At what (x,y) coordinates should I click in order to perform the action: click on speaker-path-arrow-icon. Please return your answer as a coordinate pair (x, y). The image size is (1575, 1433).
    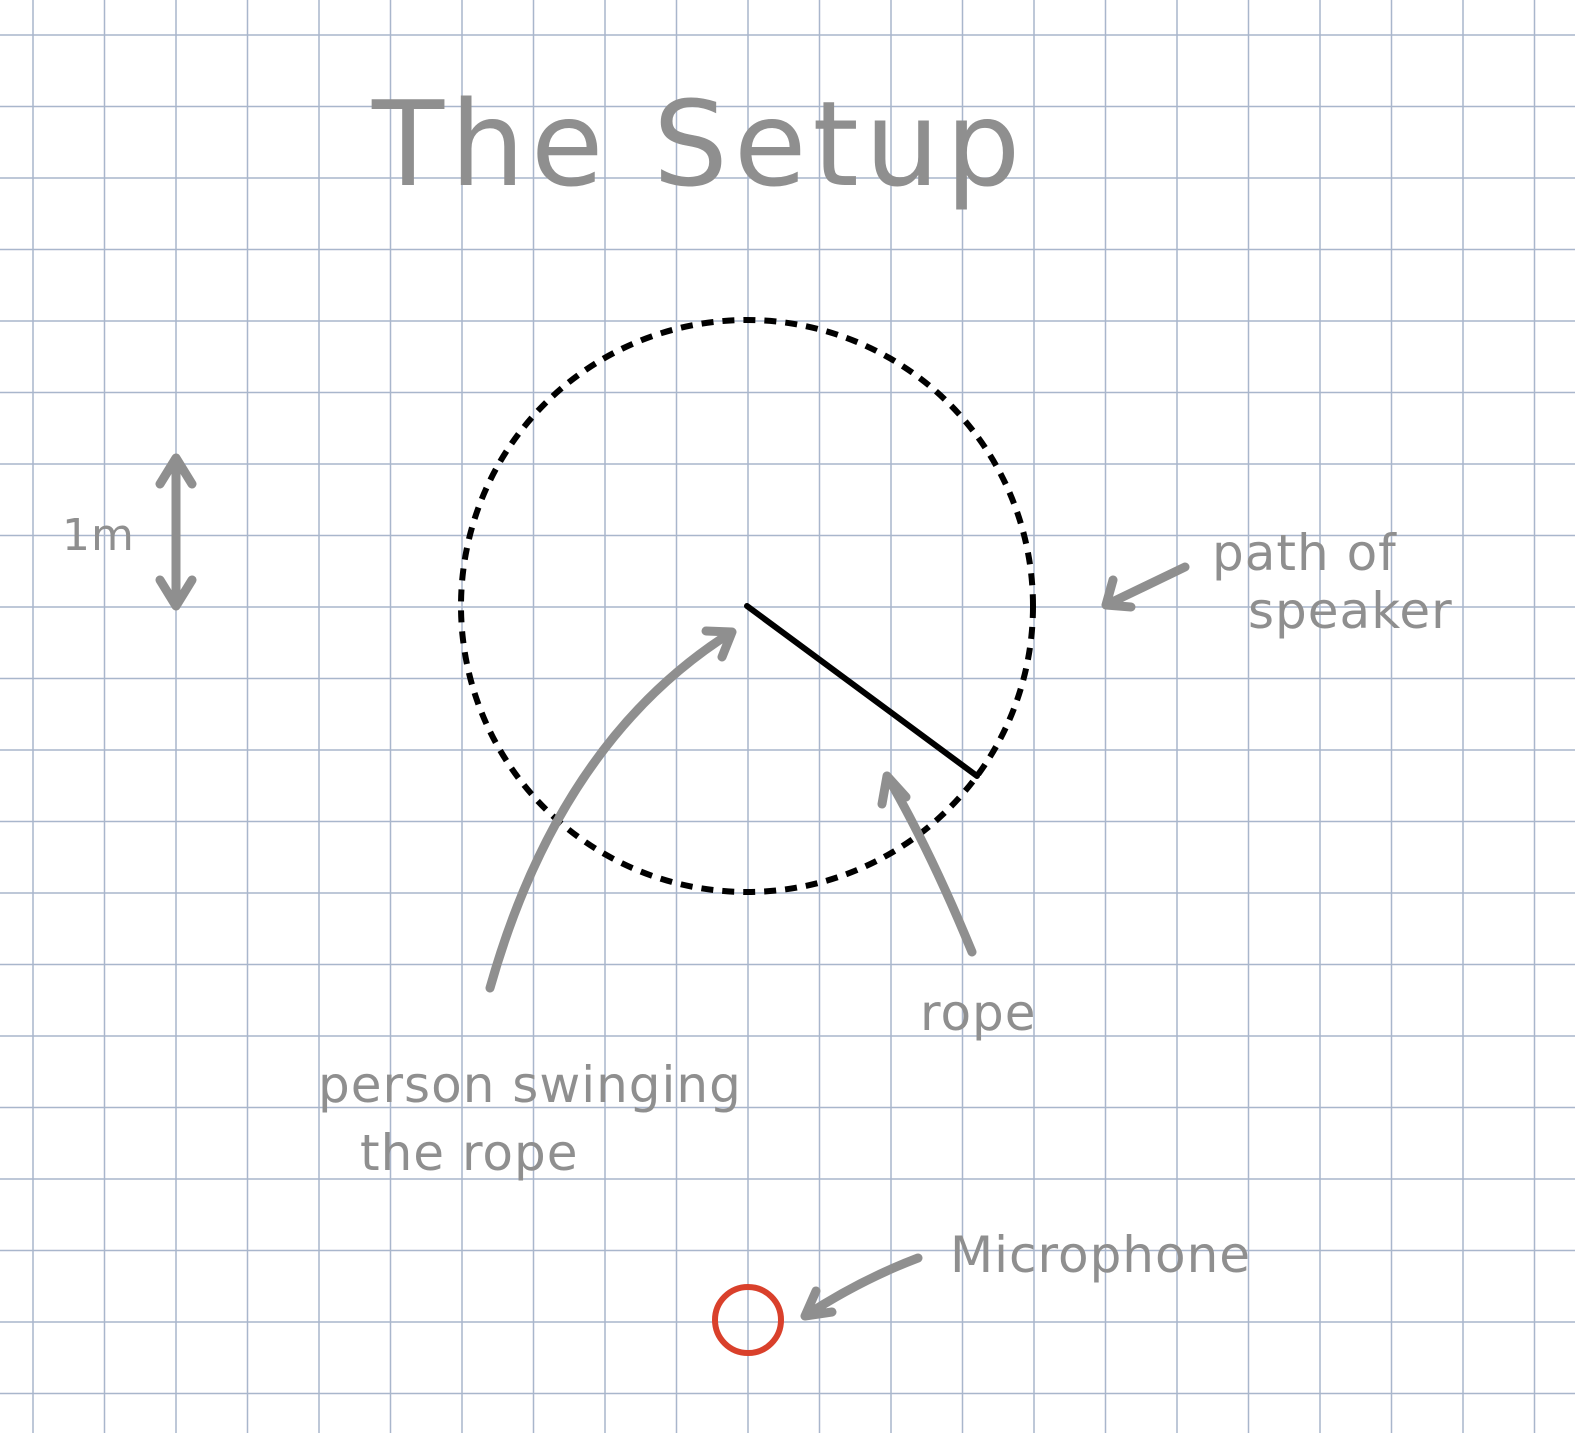
    Looking at the image, I should click on (1145, 587).